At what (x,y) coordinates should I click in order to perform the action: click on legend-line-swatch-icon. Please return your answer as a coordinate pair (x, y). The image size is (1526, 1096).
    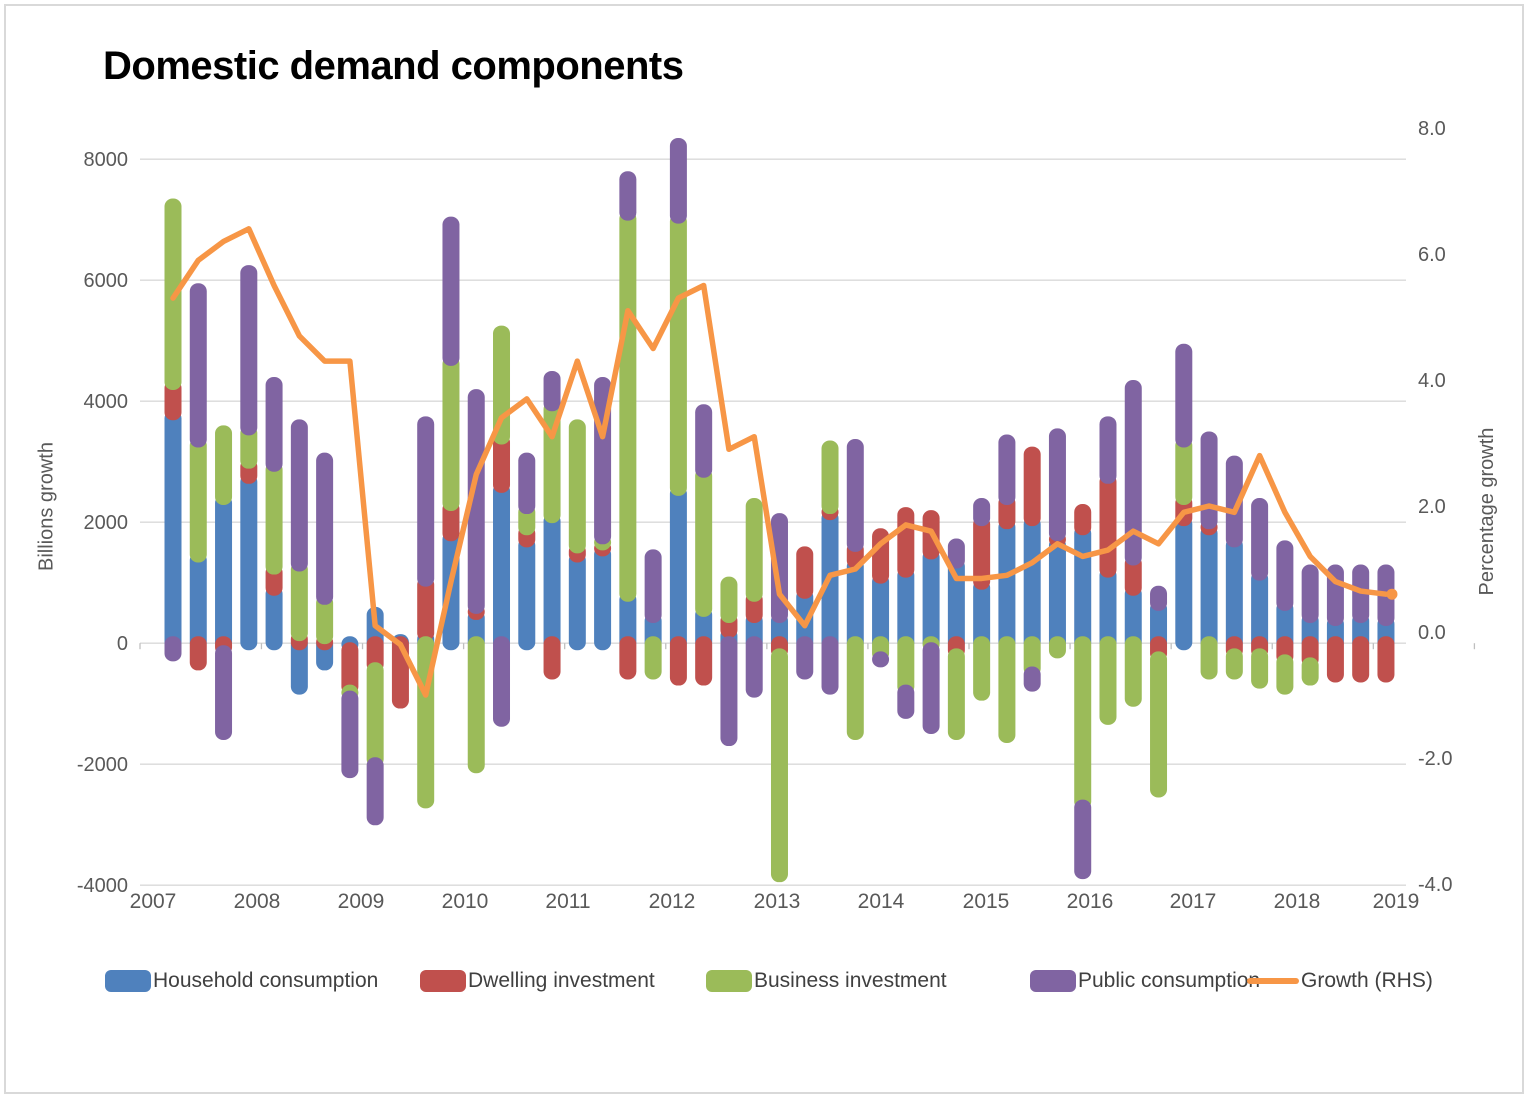
    Looking at the image, I should click on (1273, 981).